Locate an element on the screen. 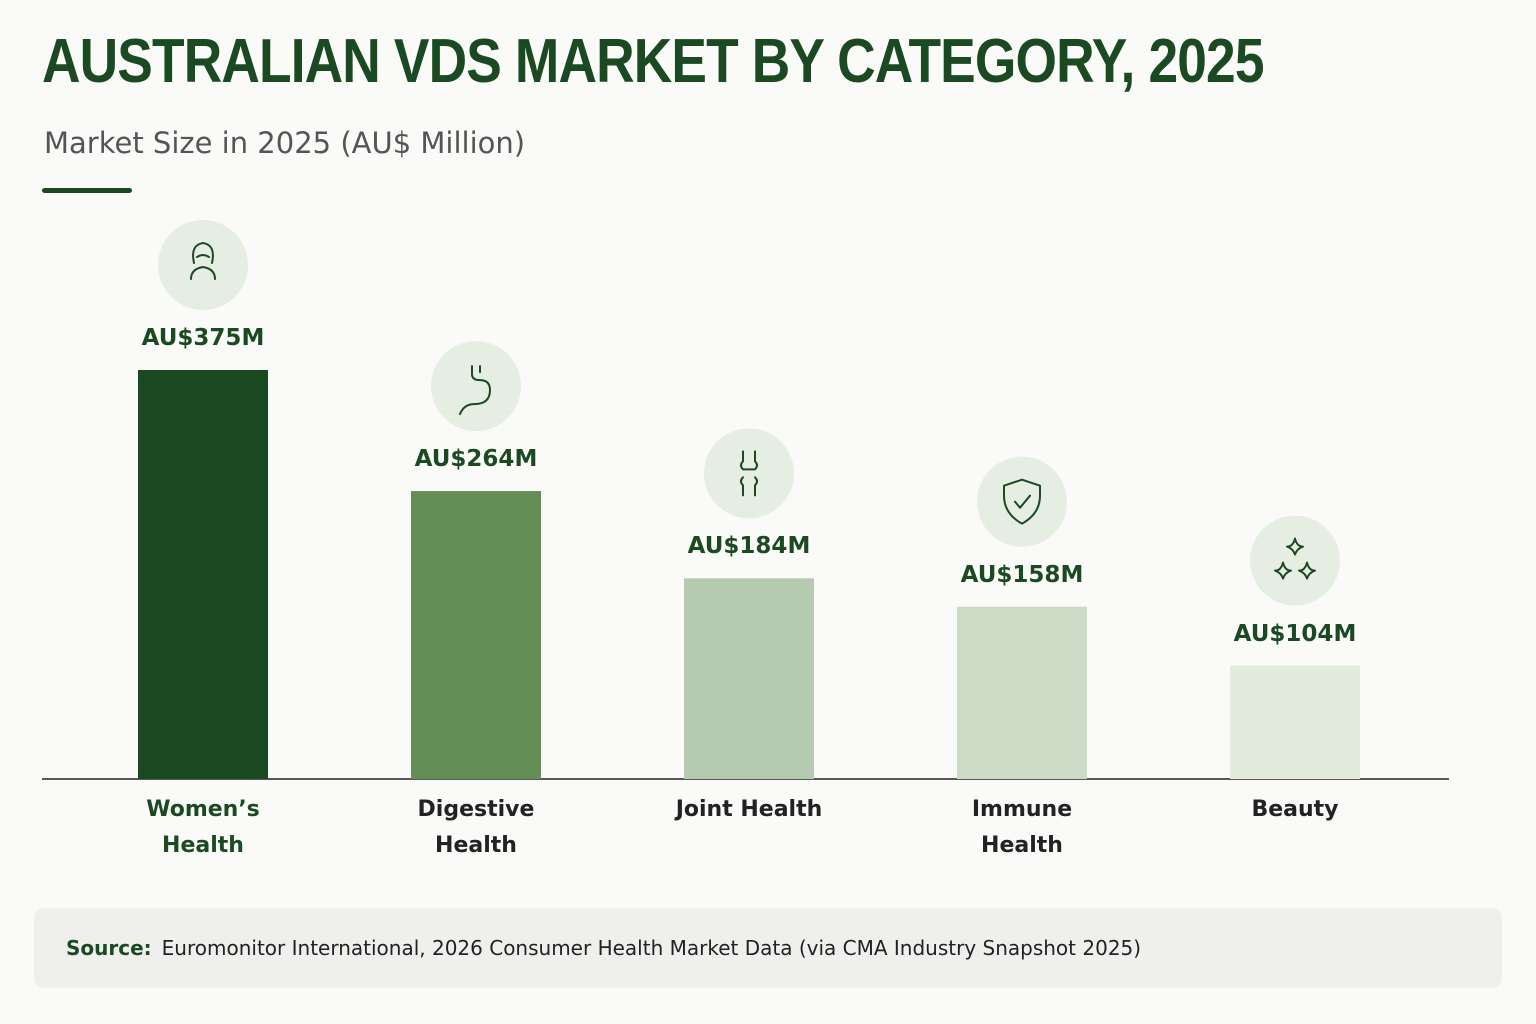 This screenshot has height=1024, width=1536. x-tick-label: Women’s Health is located at coordinates (203, 827).